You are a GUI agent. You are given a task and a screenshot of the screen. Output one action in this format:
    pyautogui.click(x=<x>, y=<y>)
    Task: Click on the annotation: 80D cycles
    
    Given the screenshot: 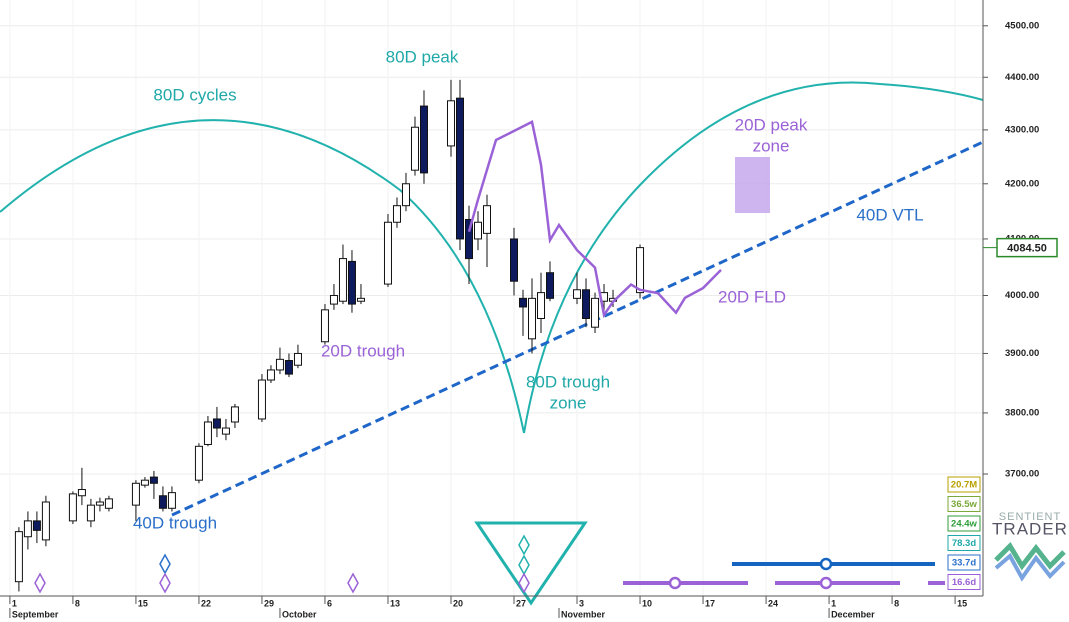 What is the action you would take?
    pyautogui.click(x=194, y=94)
    